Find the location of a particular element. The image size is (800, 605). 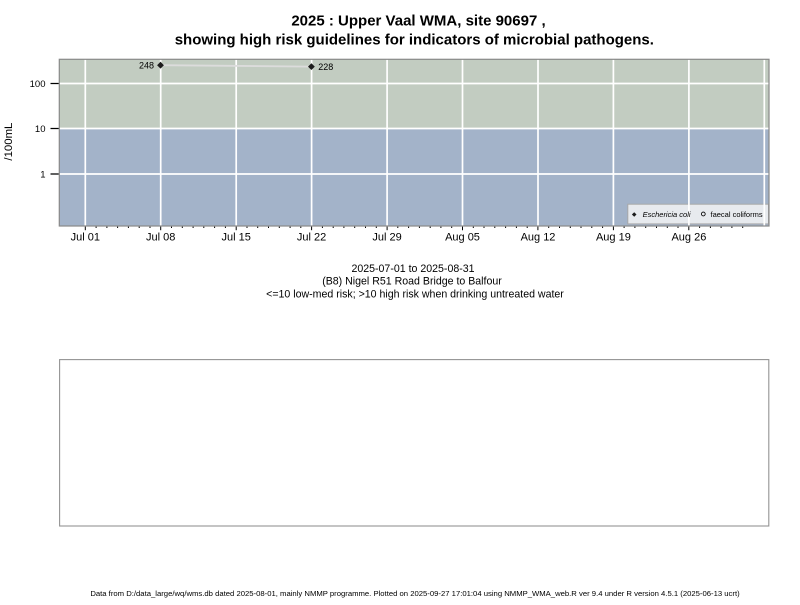

svg-text: Aug 26 is located at coordinates (688, 238).